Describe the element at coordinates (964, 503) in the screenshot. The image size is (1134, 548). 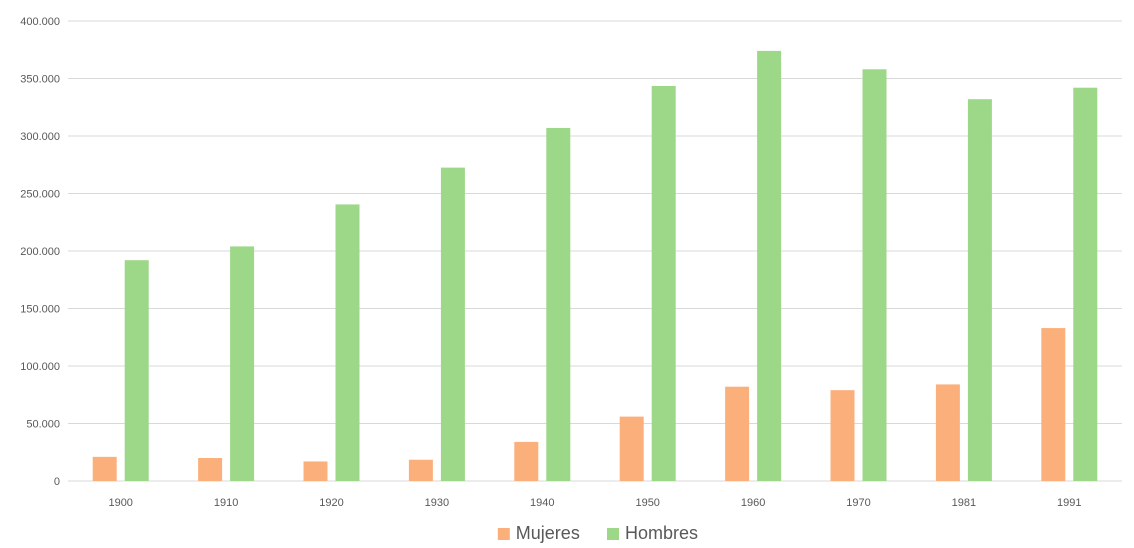
I see `x-tick-label: 1981` at that location.